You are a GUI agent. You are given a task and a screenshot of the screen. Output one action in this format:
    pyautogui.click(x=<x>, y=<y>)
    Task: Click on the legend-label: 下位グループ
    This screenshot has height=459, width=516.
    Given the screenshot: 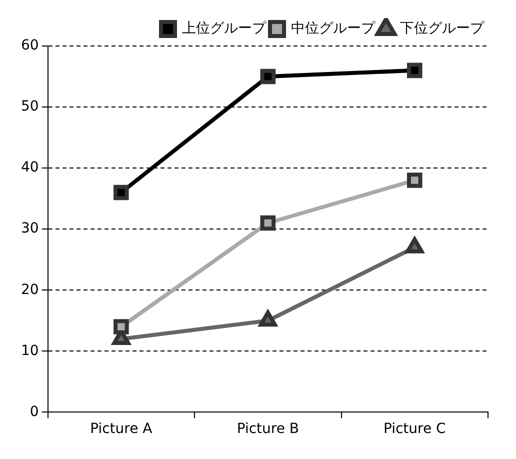 What is the action you would take?
    pyautogui.click(x=442, y=28)
    